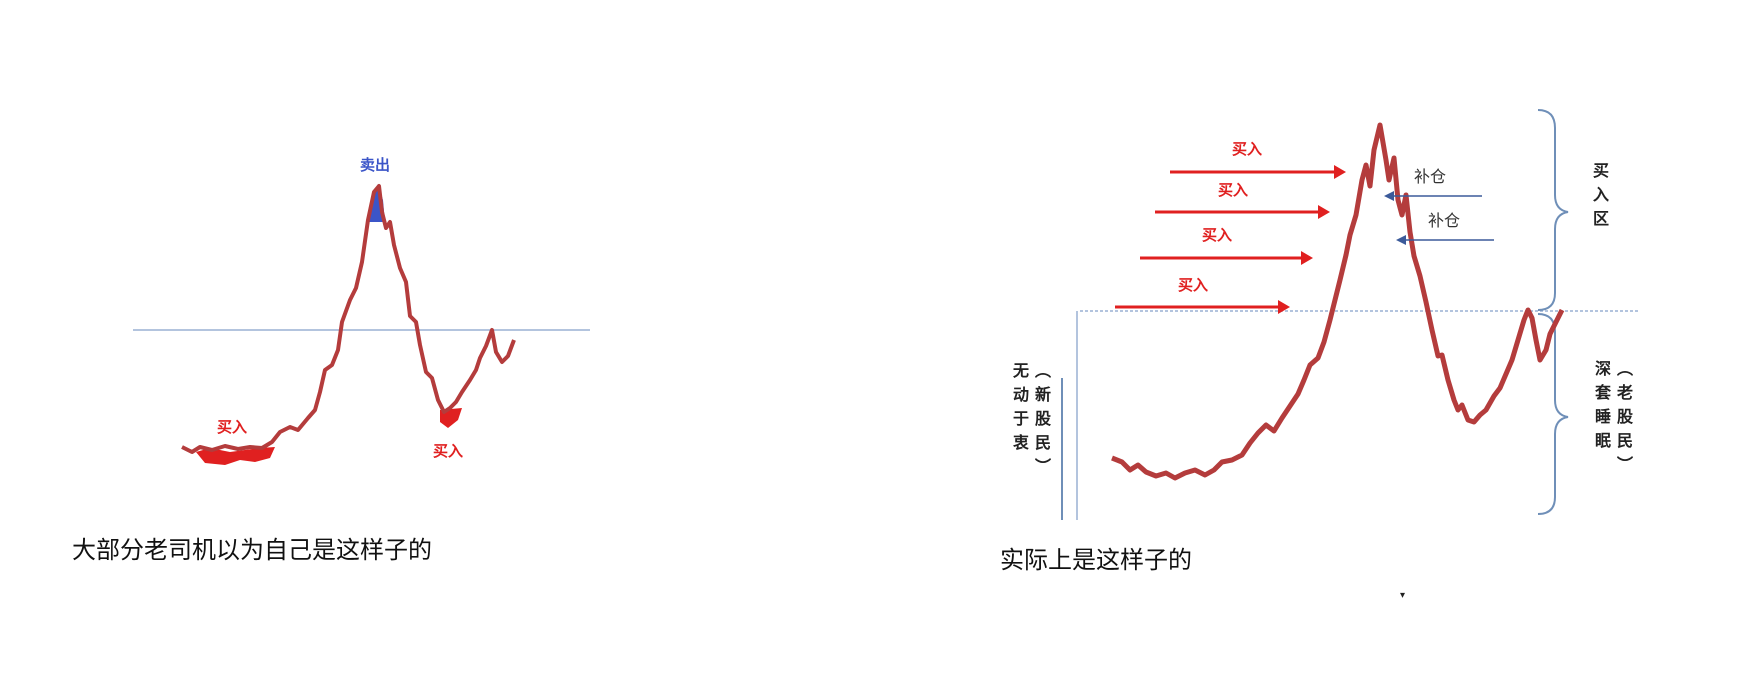  What do you see at coordinates (1247, 149) in the screenshot?
I see `buy-arrow-label-1: 买入` at bounding box center [1247, 149].